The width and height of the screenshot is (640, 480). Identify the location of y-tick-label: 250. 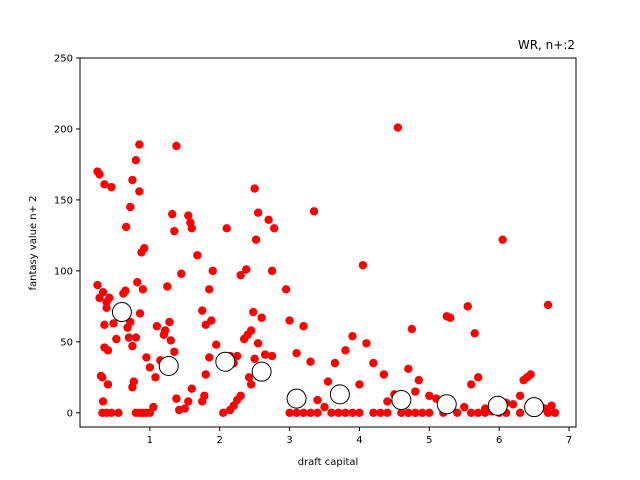
(63, 59).